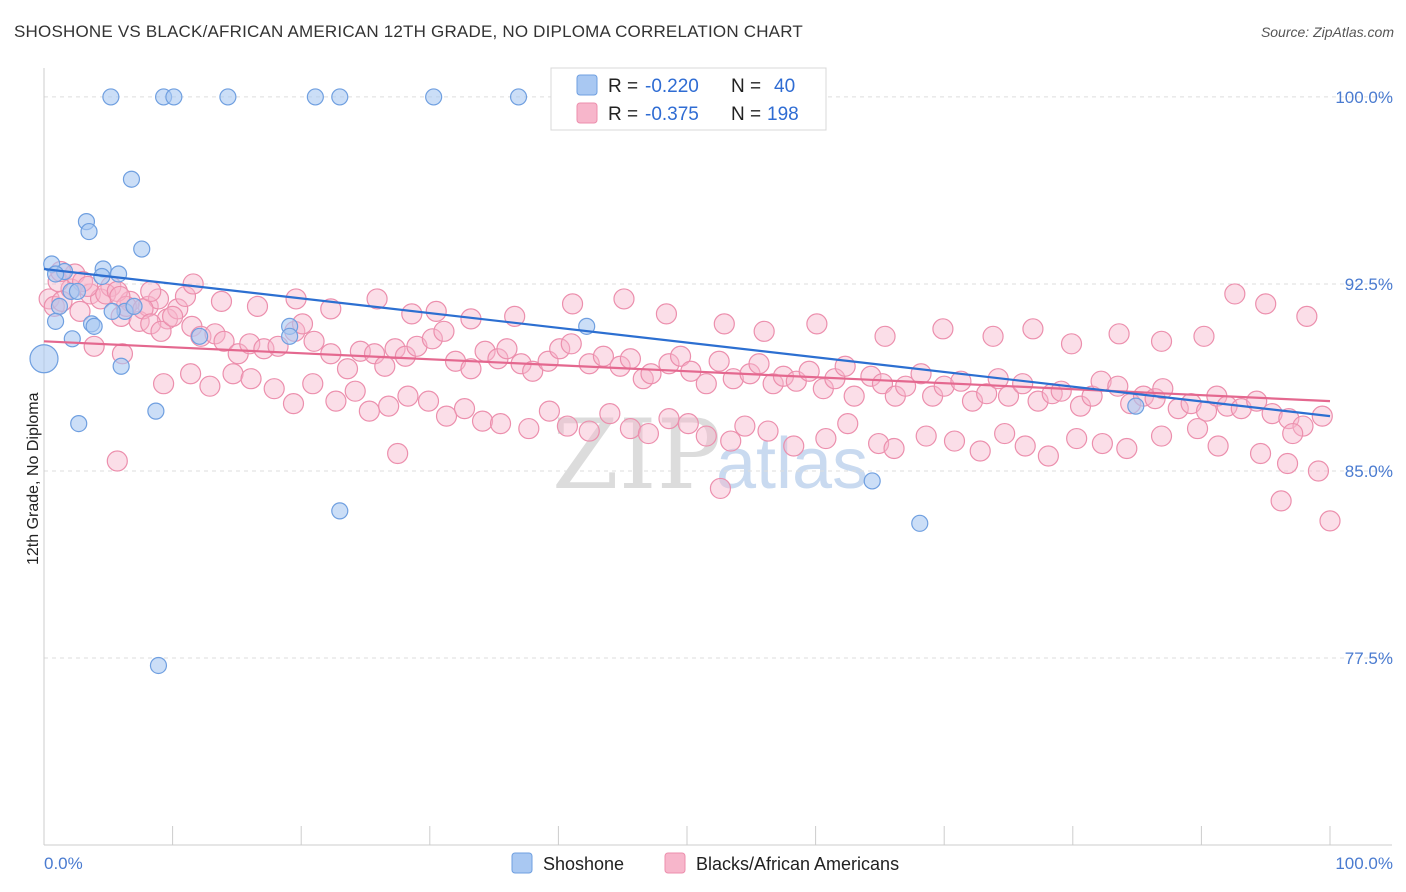 This screenshot has width=1406, height=892. I want to click on bottom-legend-swatch-black, so click(675, 863).